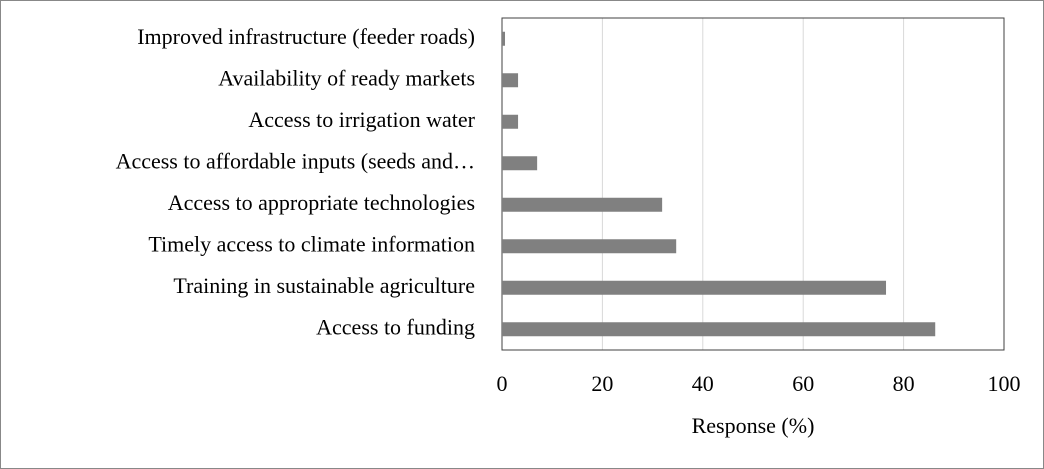  What do you see at coordinates (502, 383) in the screenshot?
I see `x-tick-label: 0` at bounding box center [502, 383].